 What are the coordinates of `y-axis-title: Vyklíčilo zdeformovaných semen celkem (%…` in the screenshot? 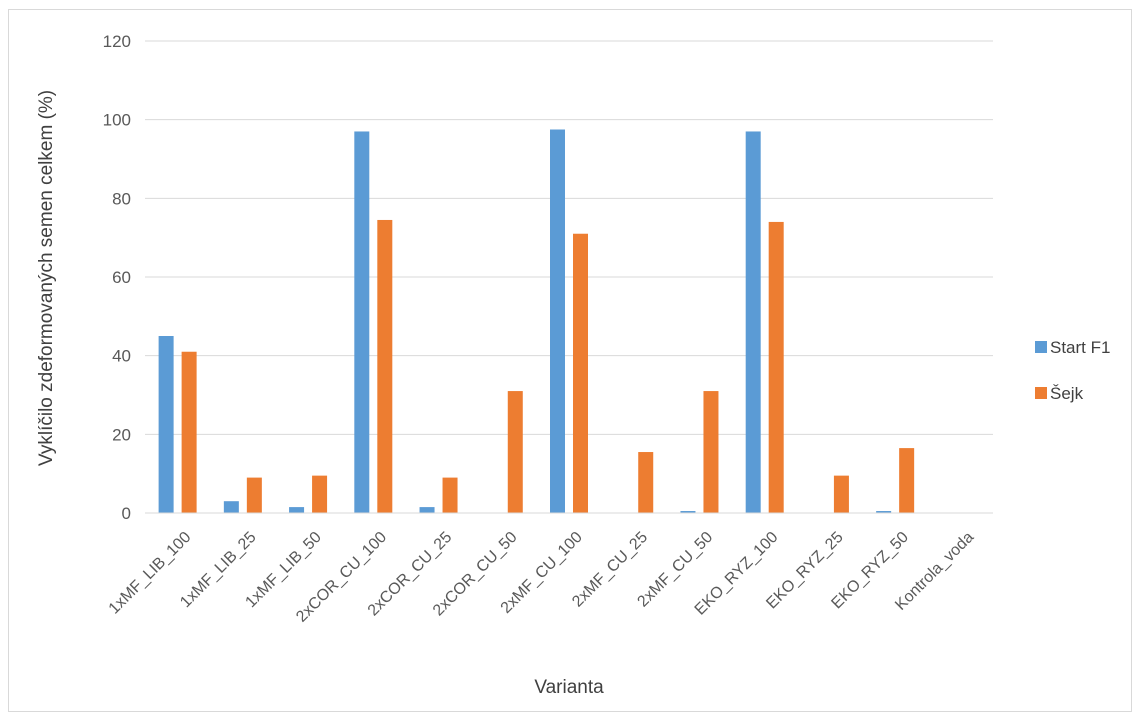 It's located at (46, 278).